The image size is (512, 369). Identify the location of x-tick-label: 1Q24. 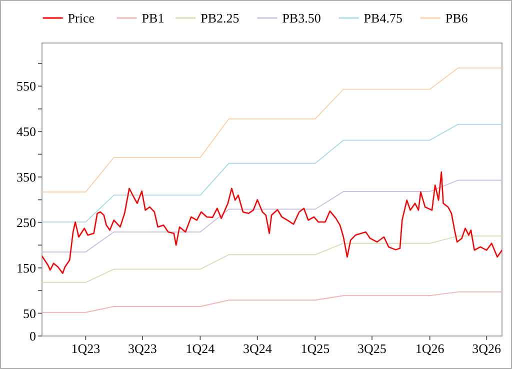
(201, 348).